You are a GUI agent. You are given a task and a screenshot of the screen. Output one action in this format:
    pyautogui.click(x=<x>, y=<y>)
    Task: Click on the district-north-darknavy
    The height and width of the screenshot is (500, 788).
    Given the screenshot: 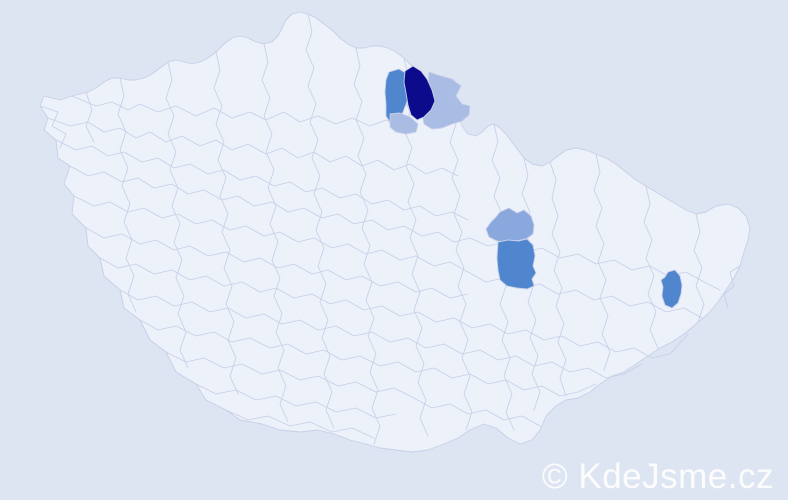 What is the action you would take?
    pyautogui.click(x=419, y=93)
    